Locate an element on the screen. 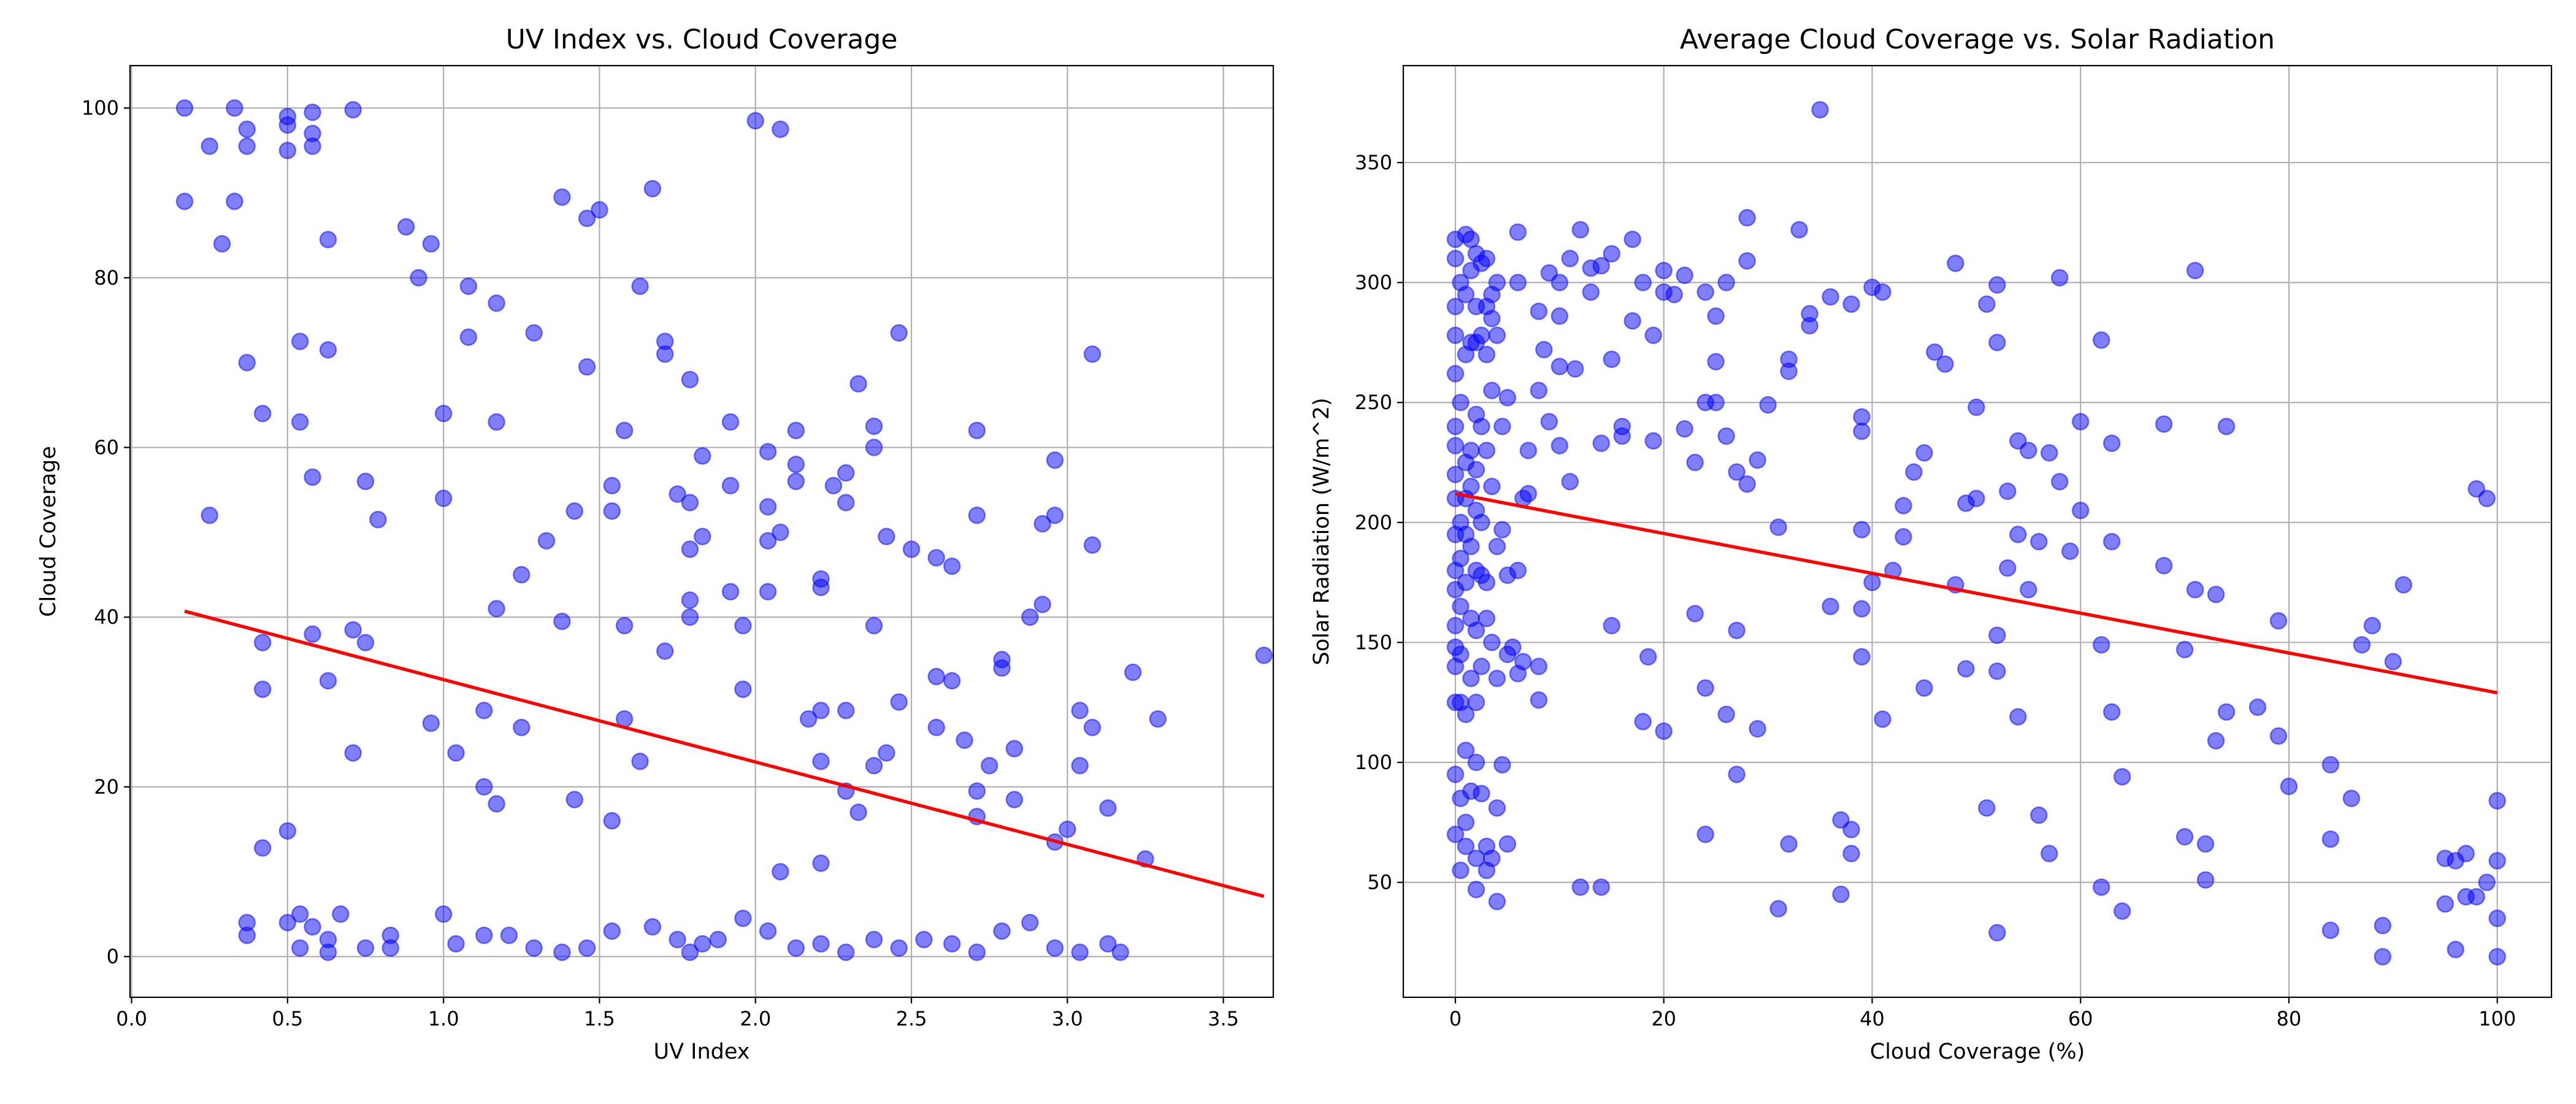  y-tick-label: 100 is located at coordinates (1373, 762).